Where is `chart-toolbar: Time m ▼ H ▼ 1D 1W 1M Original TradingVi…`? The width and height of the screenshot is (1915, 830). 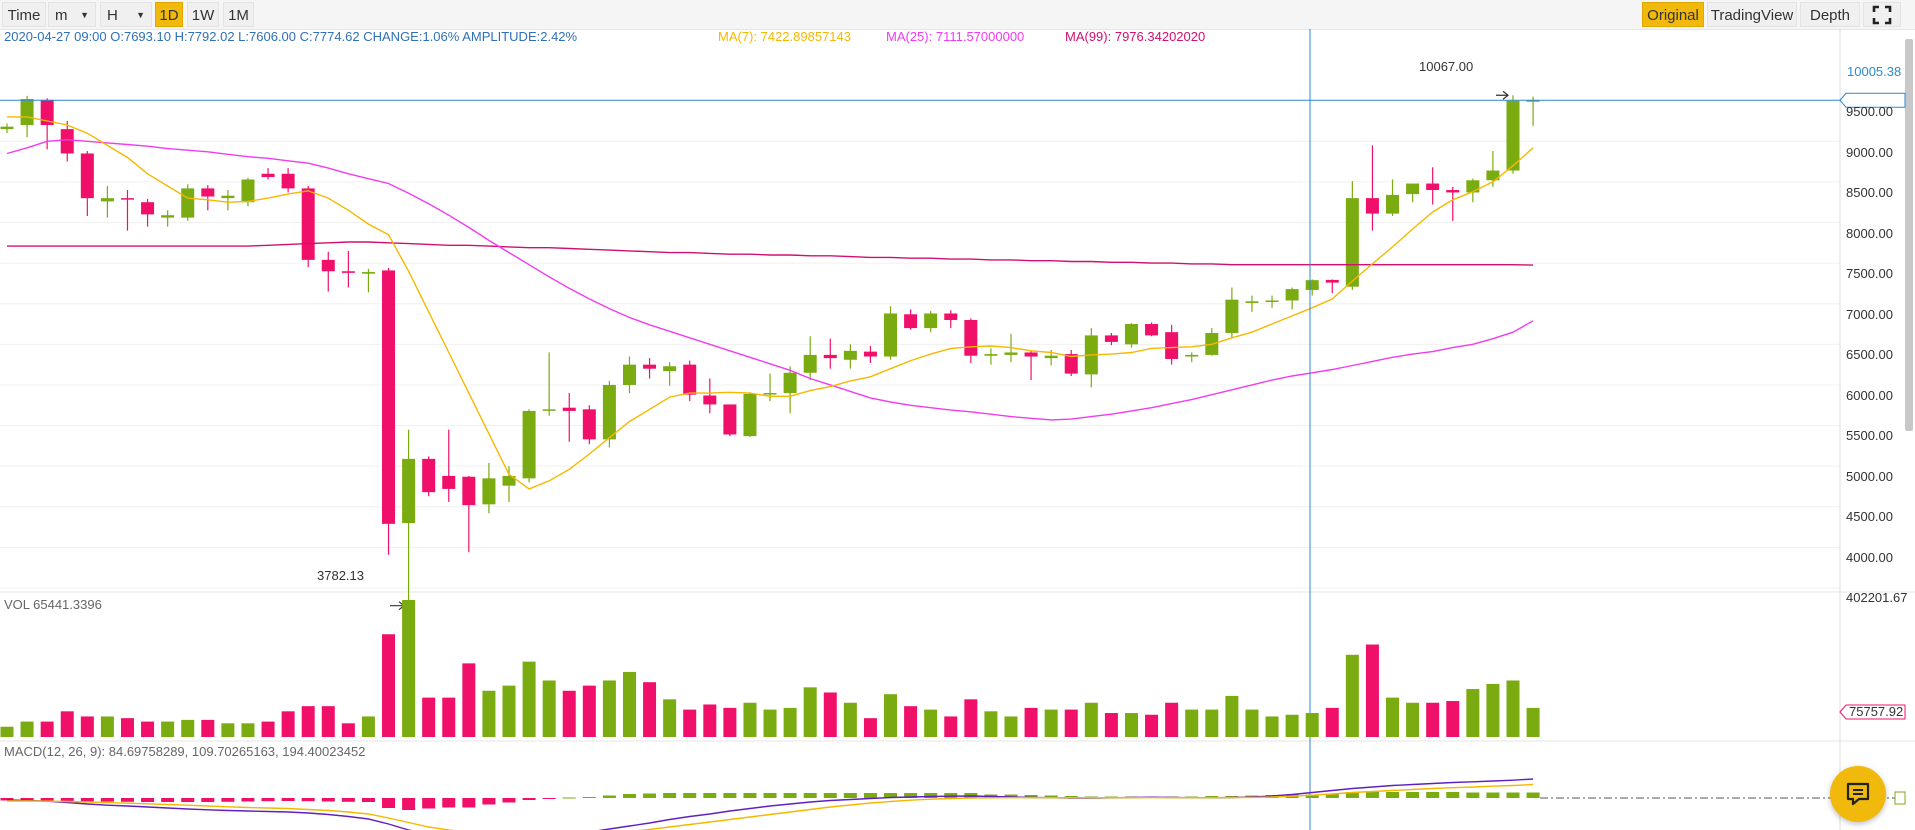
chart-toolbar: Time m ▼ H ▼ 1D 1W 1M Original TradingVi… is located at coordinates (957, 15).